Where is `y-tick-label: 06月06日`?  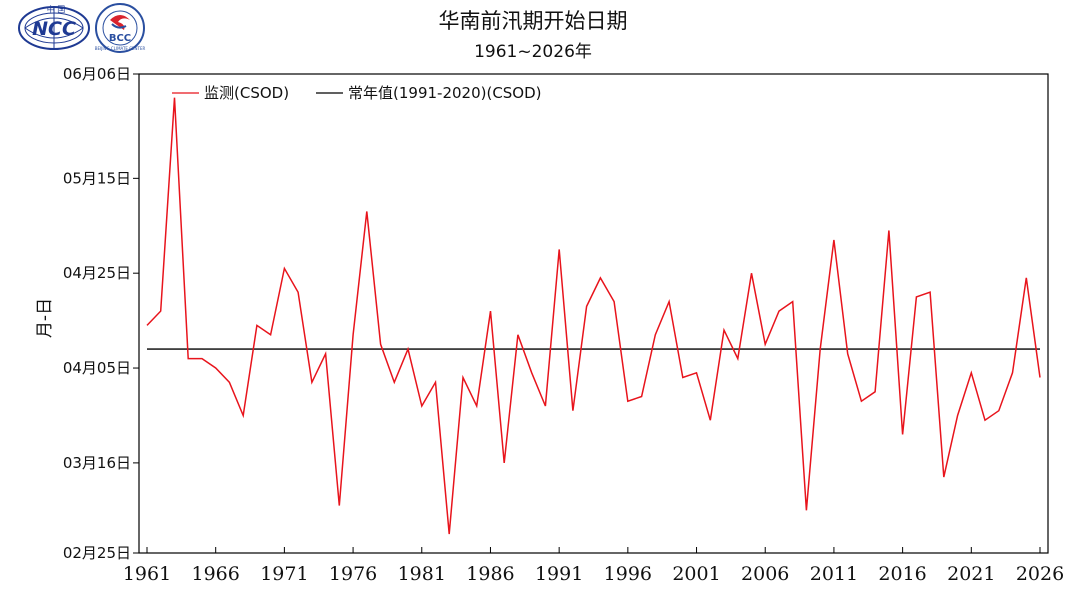 y-tick-label: 06月06日 is located at coordinates (97, 74).